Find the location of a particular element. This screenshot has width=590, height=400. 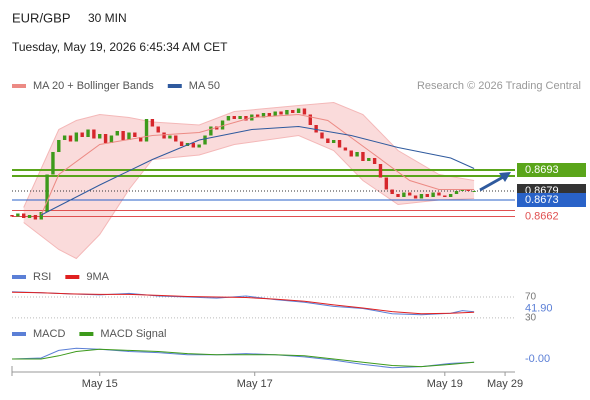

x-tick-label: May 29 is located at coordinates (505, 384).